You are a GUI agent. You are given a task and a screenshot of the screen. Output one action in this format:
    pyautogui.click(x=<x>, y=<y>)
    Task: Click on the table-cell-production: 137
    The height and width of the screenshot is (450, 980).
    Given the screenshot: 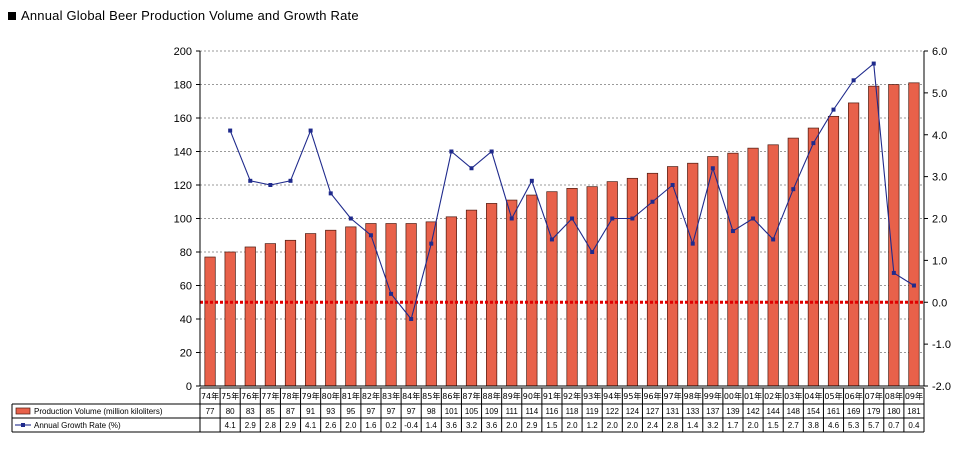 What is the action you would take?
    pyautogui.click(x=713, y=411)
    